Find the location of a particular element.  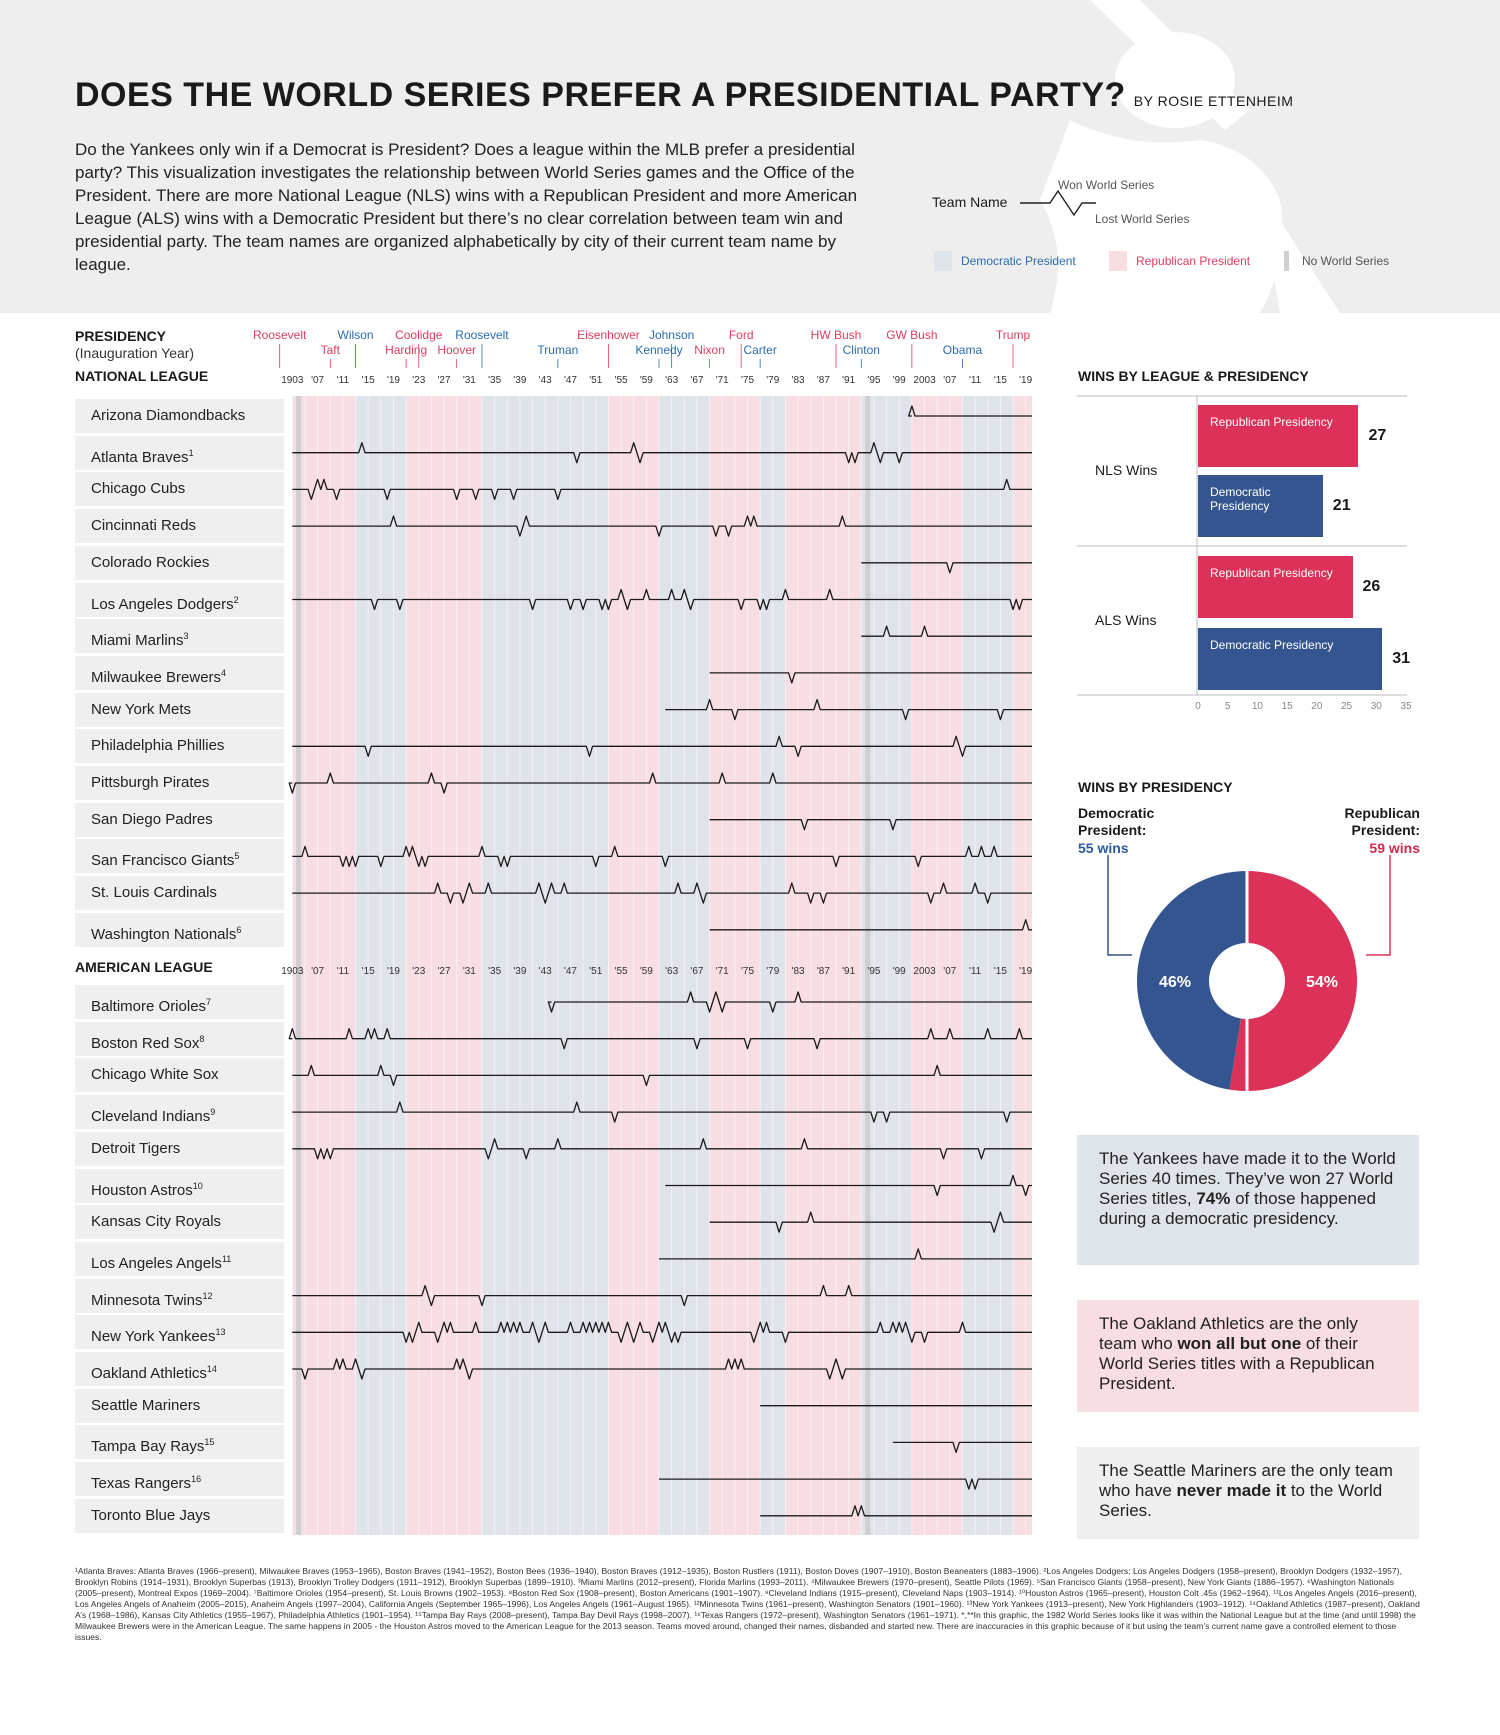

bar-value: 21 is located at coordinates (1341, 505).